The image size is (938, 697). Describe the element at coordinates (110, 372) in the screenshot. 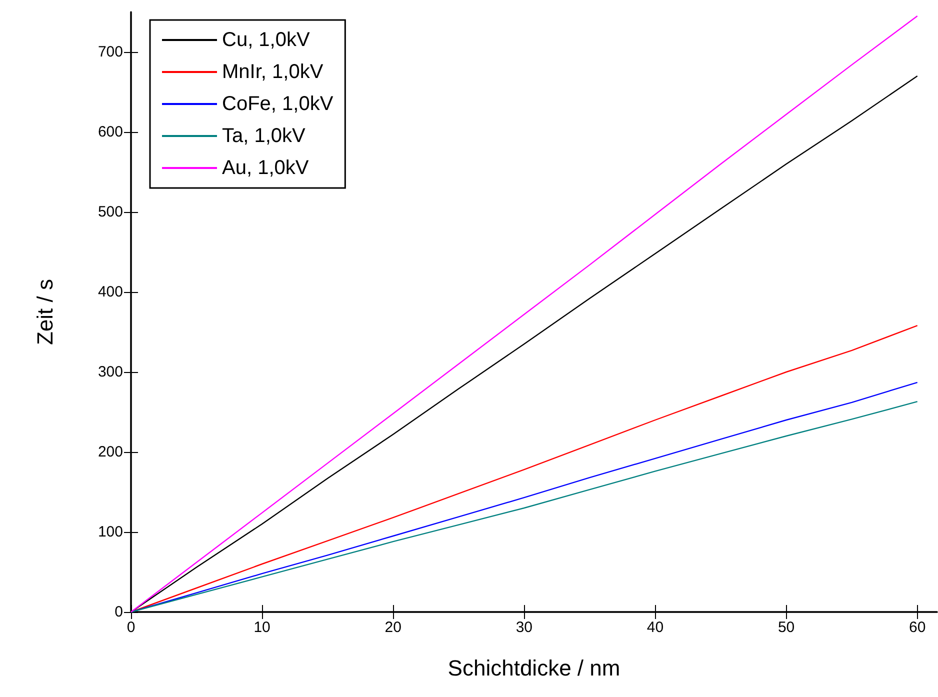

I see `y-tick-label: 300` at that location.